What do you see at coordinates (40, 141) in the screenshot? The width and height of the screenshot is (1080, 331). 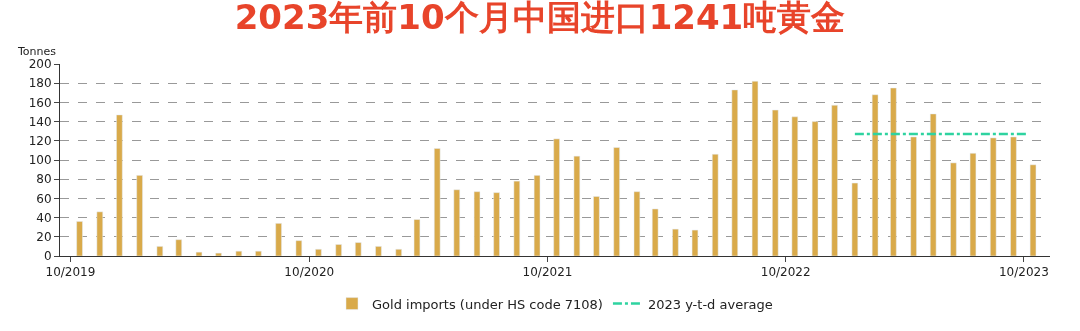 I see `y-tick-label: 120` at bounding box center [40, 141].